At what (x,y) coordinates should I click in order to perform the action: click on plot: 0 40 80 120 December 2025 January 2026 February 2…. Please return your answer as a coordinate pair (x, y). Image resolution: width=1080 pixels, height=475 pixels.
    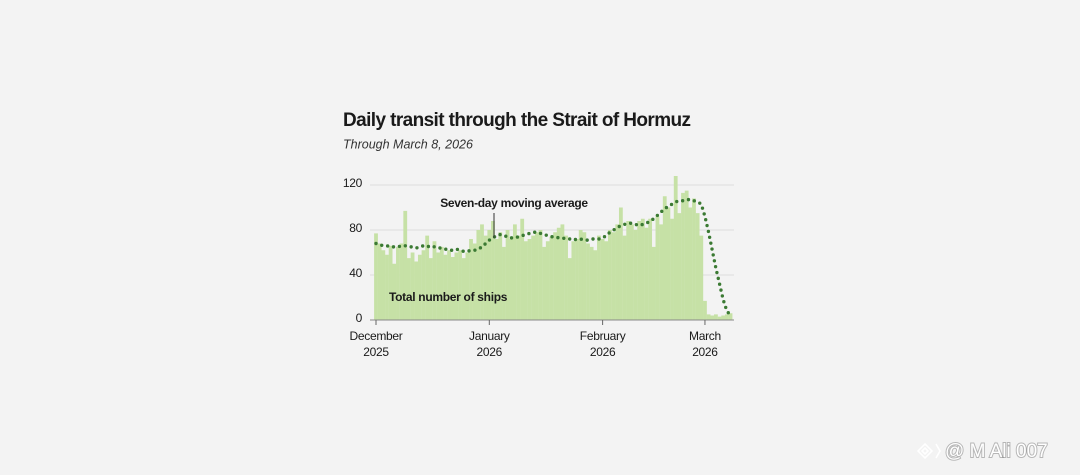
    Looking at the image, I should click on (538, 267).